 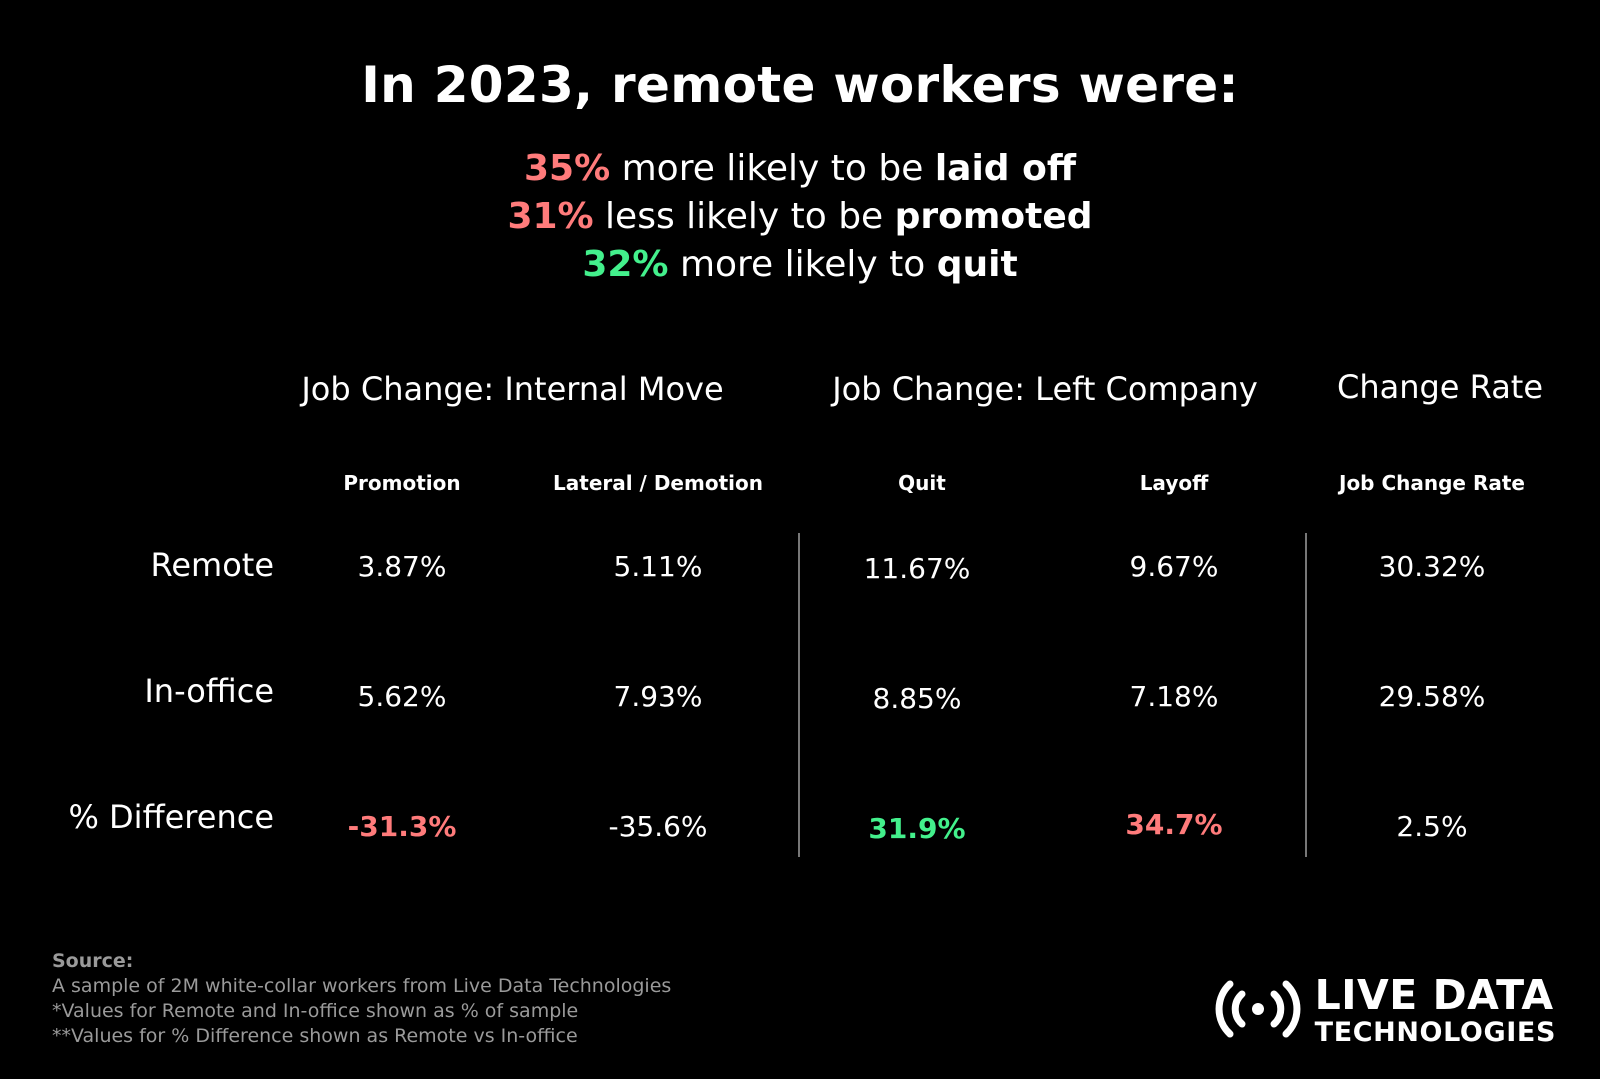 What do you see at coordinates (402, 696) in the screenshot?
I see `table-cell: 5.62%` at bounding box center [402, 696].